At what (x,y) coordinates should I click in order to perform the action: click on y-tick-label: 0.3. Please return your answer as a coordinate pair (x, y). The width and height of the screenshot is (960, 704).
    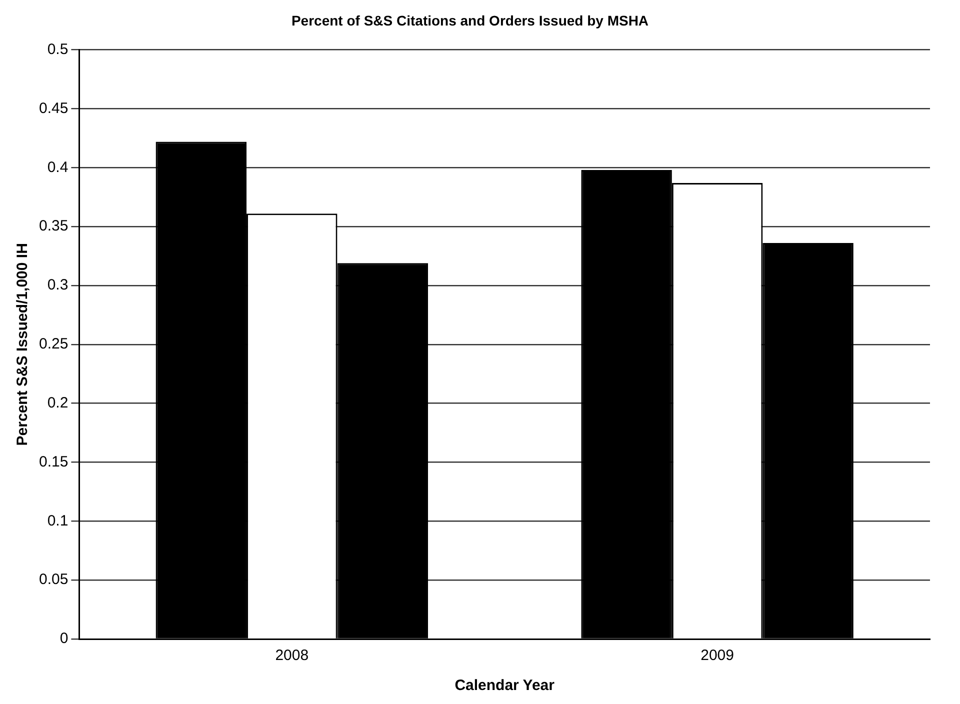
    Looking at the image, I should click on (57, 285).